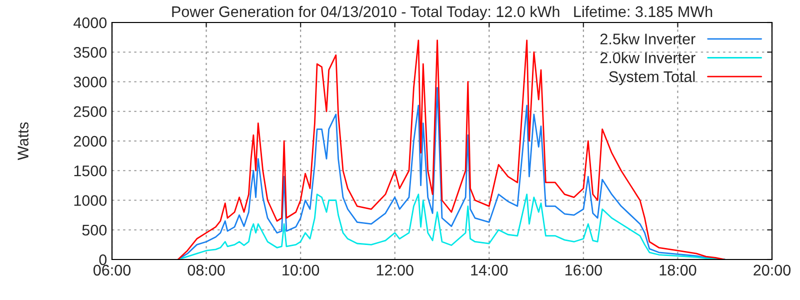 The width and height of the screenshot is (800, 300). What do you see at coordinates (489, 270) in the screenshot?
I see `x-tick-label: 14:00` at bounding box center [489, 270].